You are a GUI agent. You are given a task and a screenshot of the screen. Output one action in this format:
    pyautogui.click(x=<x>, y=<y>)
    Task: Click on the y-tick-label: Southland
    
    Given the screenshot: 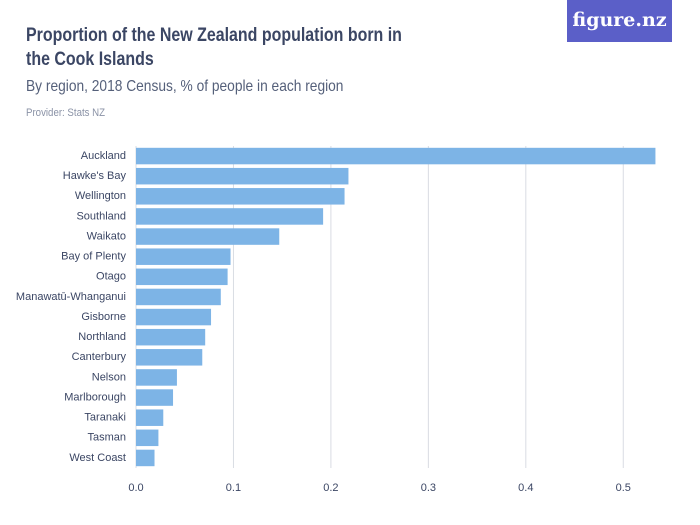 What is the action you would take?
    pyautogui.click(x=101, y=216)
    